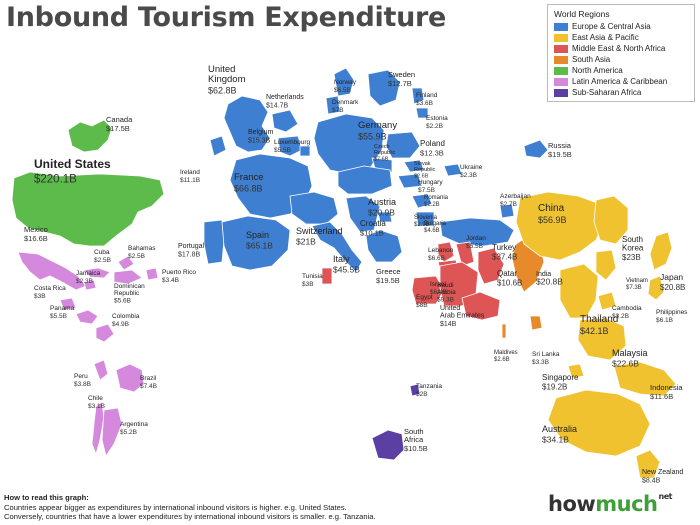 Image resolution: width=700 pixels, height=525 pixels. I want to click on philippines-name-label: Philippines, so click(672, 312).